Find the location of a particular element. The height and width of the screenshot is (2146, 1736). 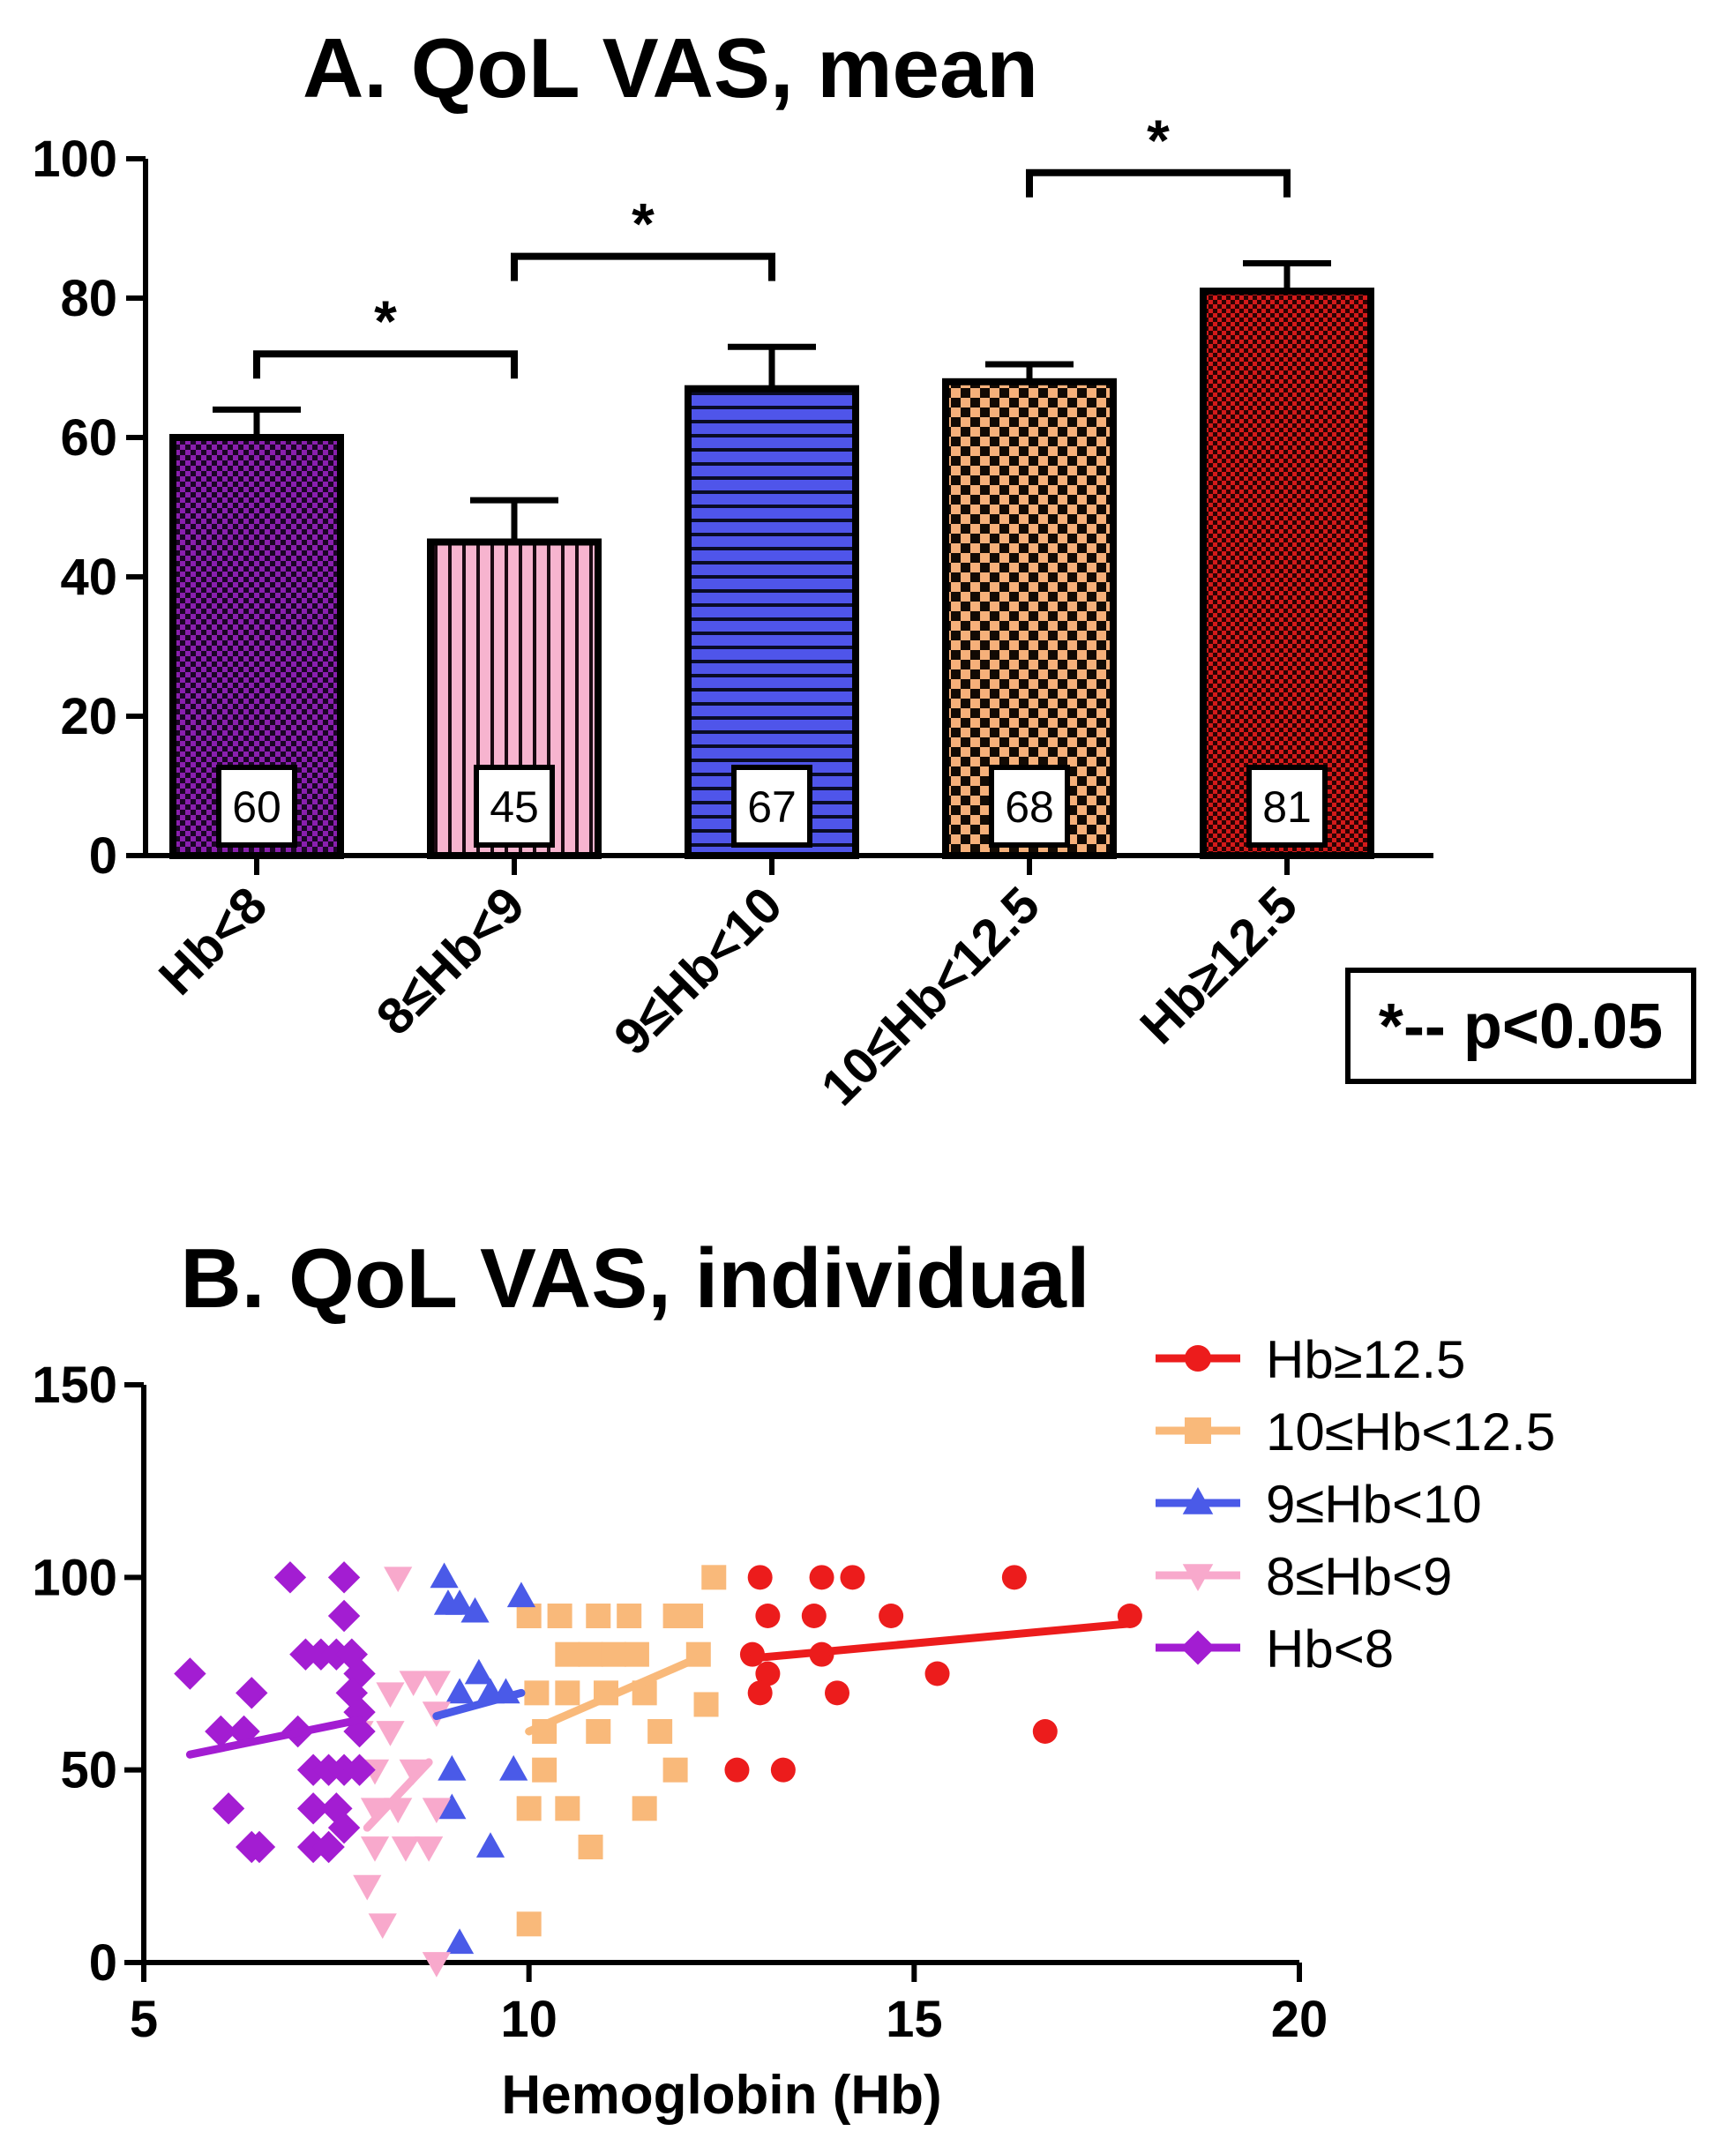

bar-value-label: 68 is located at coordinates (1029, 807).